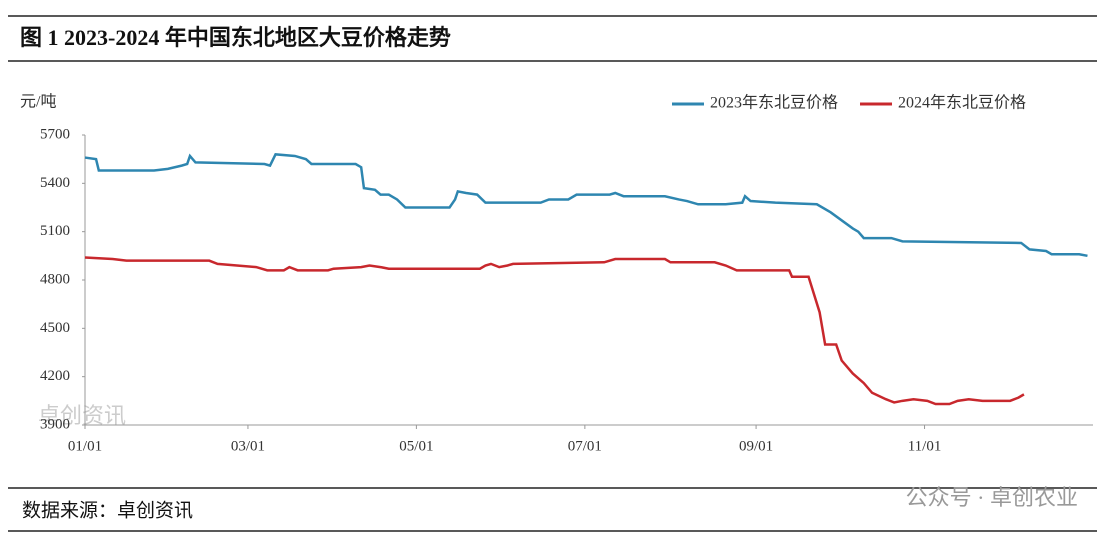 The height and width of the screenshot is (537, 1105). What do you see at coordinates (962, 103) in the screenshot?
I see `legend-label: 2024年东北豆价格` at bounding box center [962, 103].